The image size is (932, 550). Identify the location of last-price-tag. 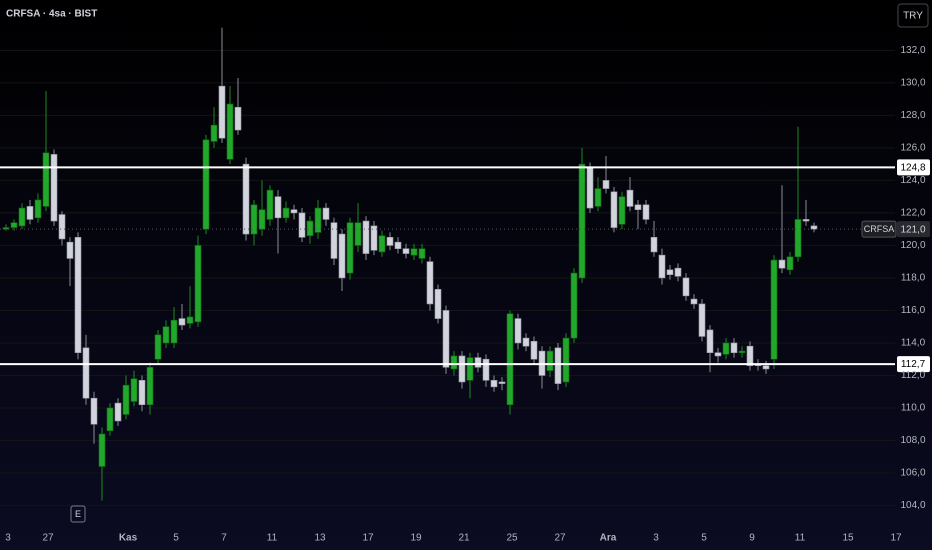
(913, 229).